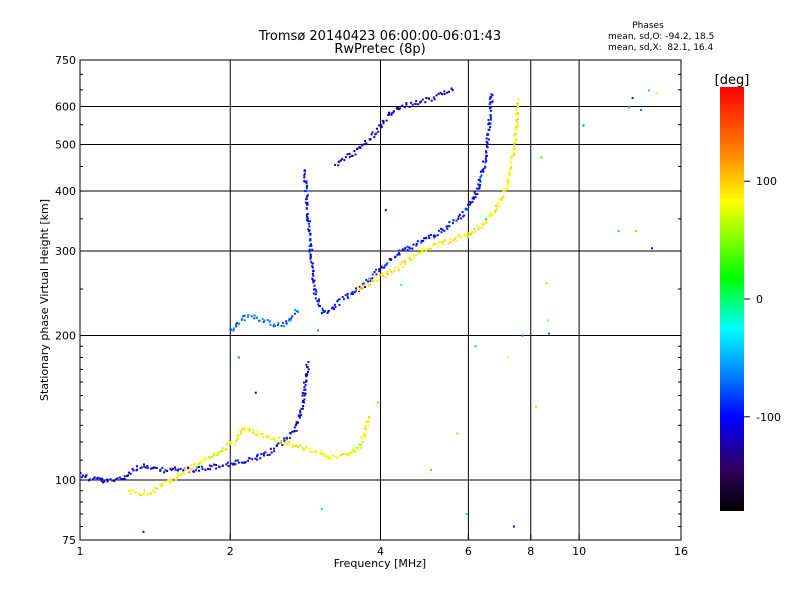 Image resolution: width=800 pixels, height=600 pixels. Describe the element at coordinates (759, 299) in the screenshot. I see `colorbar-tick-label: 0` at that location.